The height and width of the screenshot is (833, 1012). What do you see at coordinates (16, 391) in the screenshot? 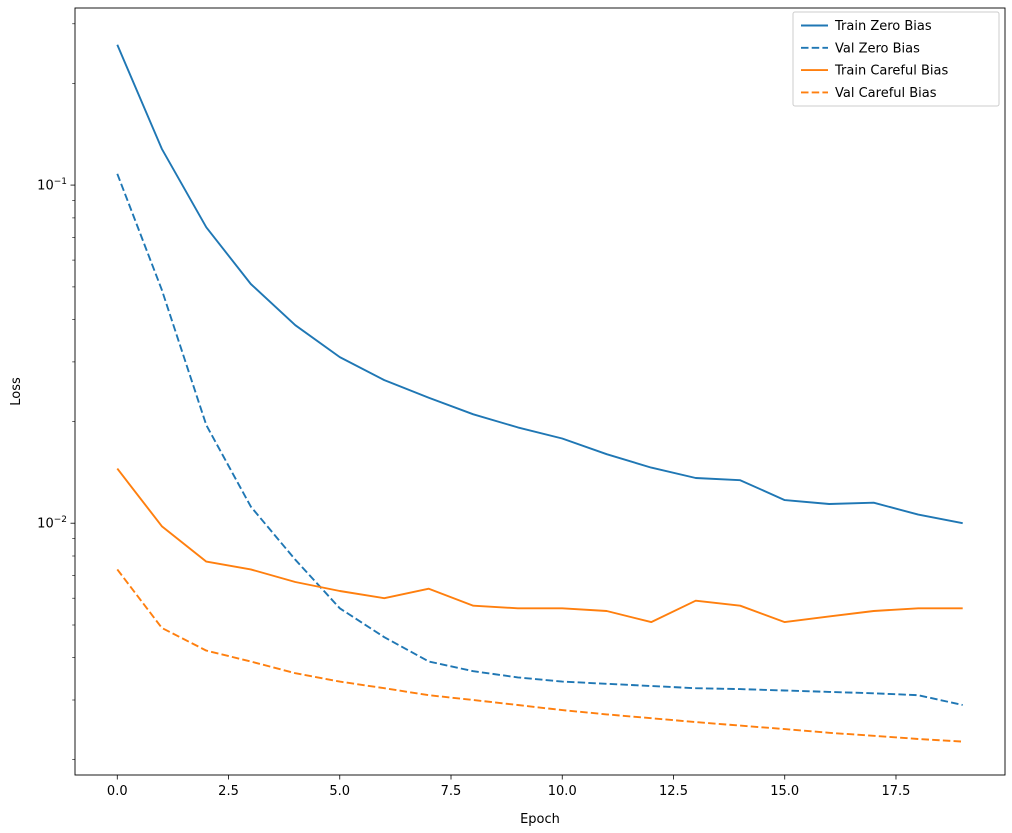
I see `y-axis-label: Loss` at bounding box center [16, 391].